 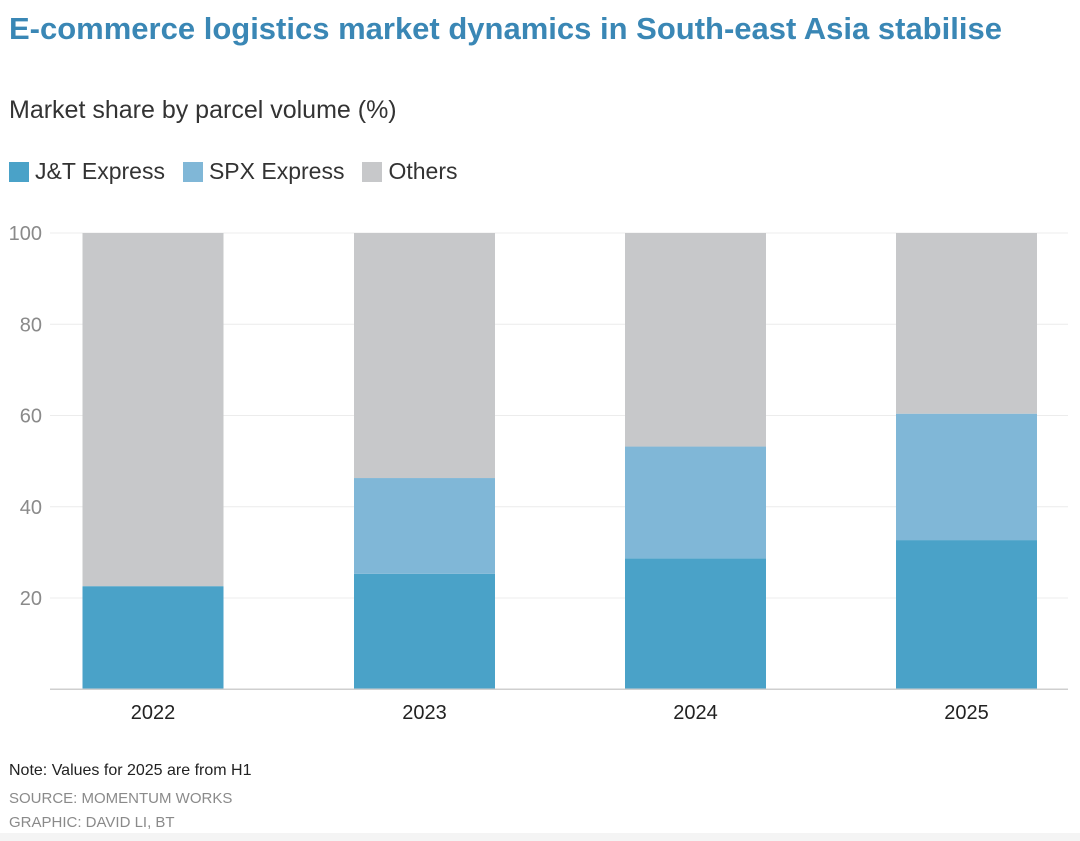 I want to click on y-tick-label: 100, so click(x=25, y=234).